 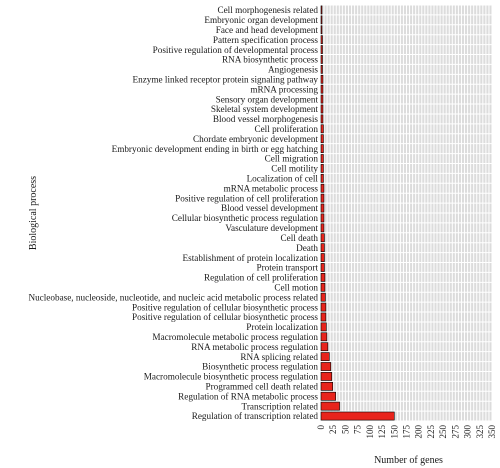 I want to click on category-label: Cell morphogenesis related, so click(x=267, y=10).